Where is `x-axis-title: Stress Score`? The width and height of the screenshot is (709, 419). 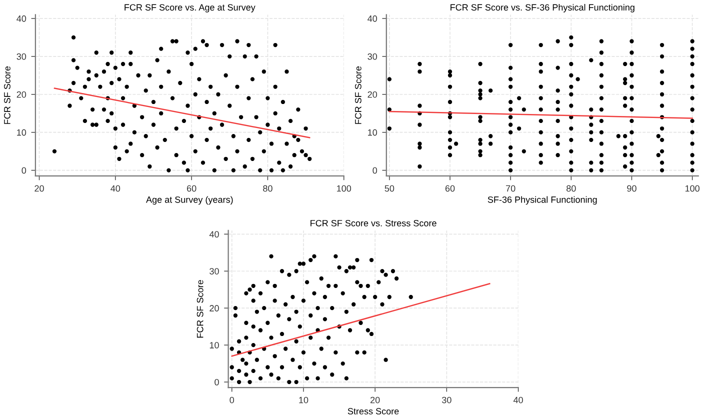
x-axis-title: Stress Score is located at coordinates (373, 411).